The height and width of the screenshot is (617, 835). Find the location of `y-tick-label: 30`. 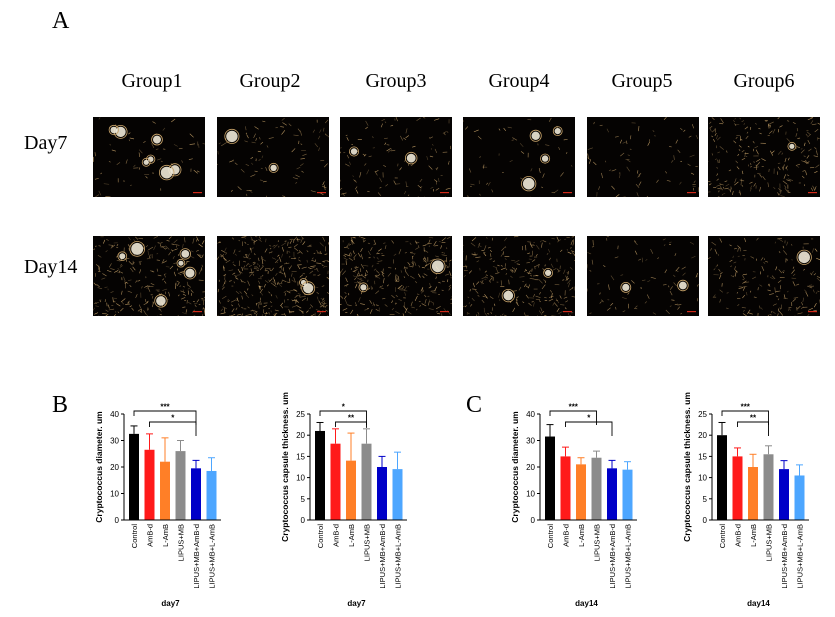

y-tick-label: 30 is located at coordinates (530, 441).